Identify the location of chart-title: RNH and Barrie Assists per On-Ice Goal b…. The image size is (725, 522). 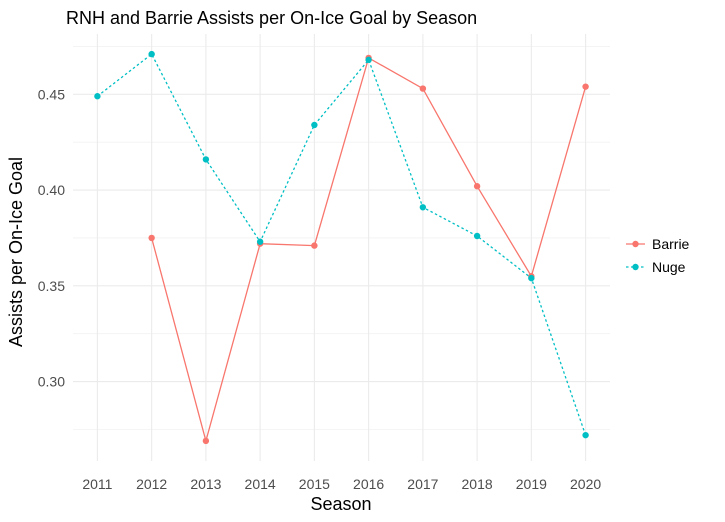
(271, 18).